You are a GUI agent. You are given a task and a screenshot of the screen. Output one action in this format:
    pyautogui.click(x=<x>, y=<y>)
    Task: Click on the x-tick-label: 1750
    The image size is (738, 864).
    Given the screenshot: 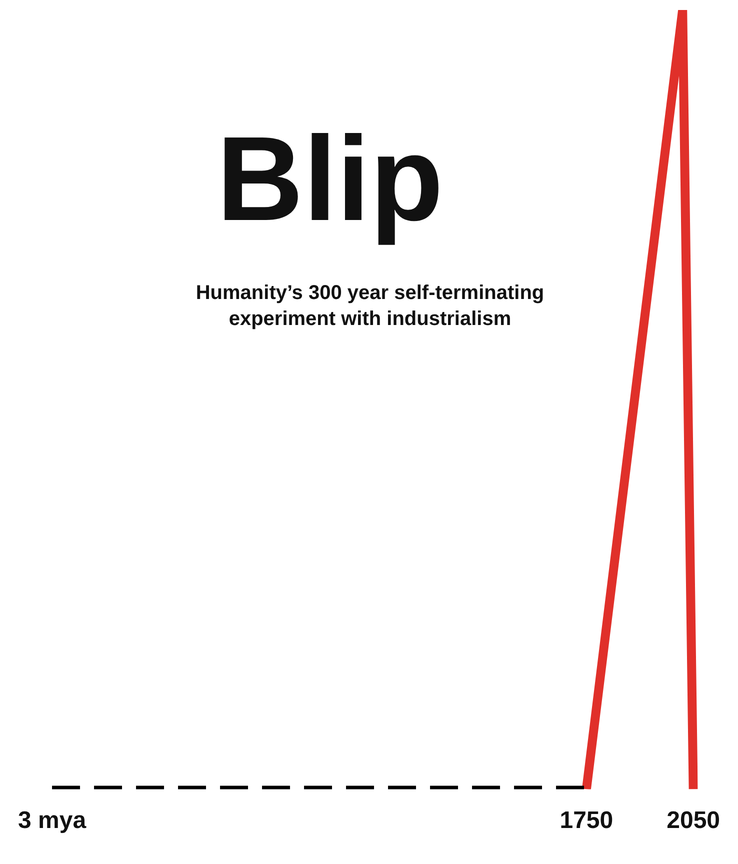 What is the action you would take?
    pyautogui.click(x=587, y=820)
    